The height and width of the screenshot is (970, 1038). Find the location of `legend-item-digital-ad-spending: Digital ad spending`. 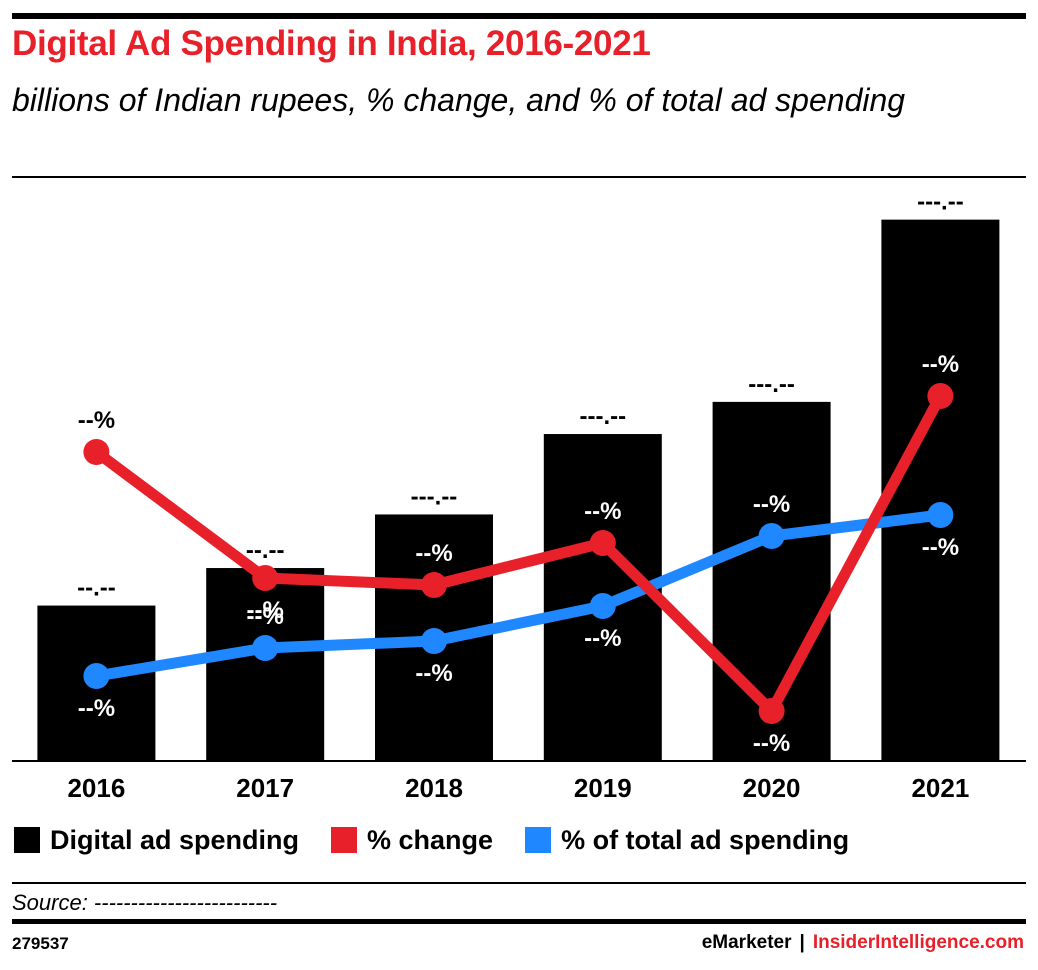

legend-item-digital-ad-spending: Digital ad spending is located at coordinates (156, 840).